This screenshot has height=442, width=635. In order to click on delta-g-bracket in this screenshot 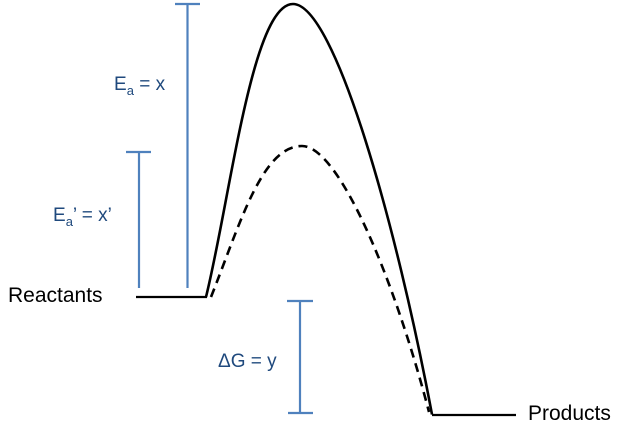, I will do `click(300, 357)`.